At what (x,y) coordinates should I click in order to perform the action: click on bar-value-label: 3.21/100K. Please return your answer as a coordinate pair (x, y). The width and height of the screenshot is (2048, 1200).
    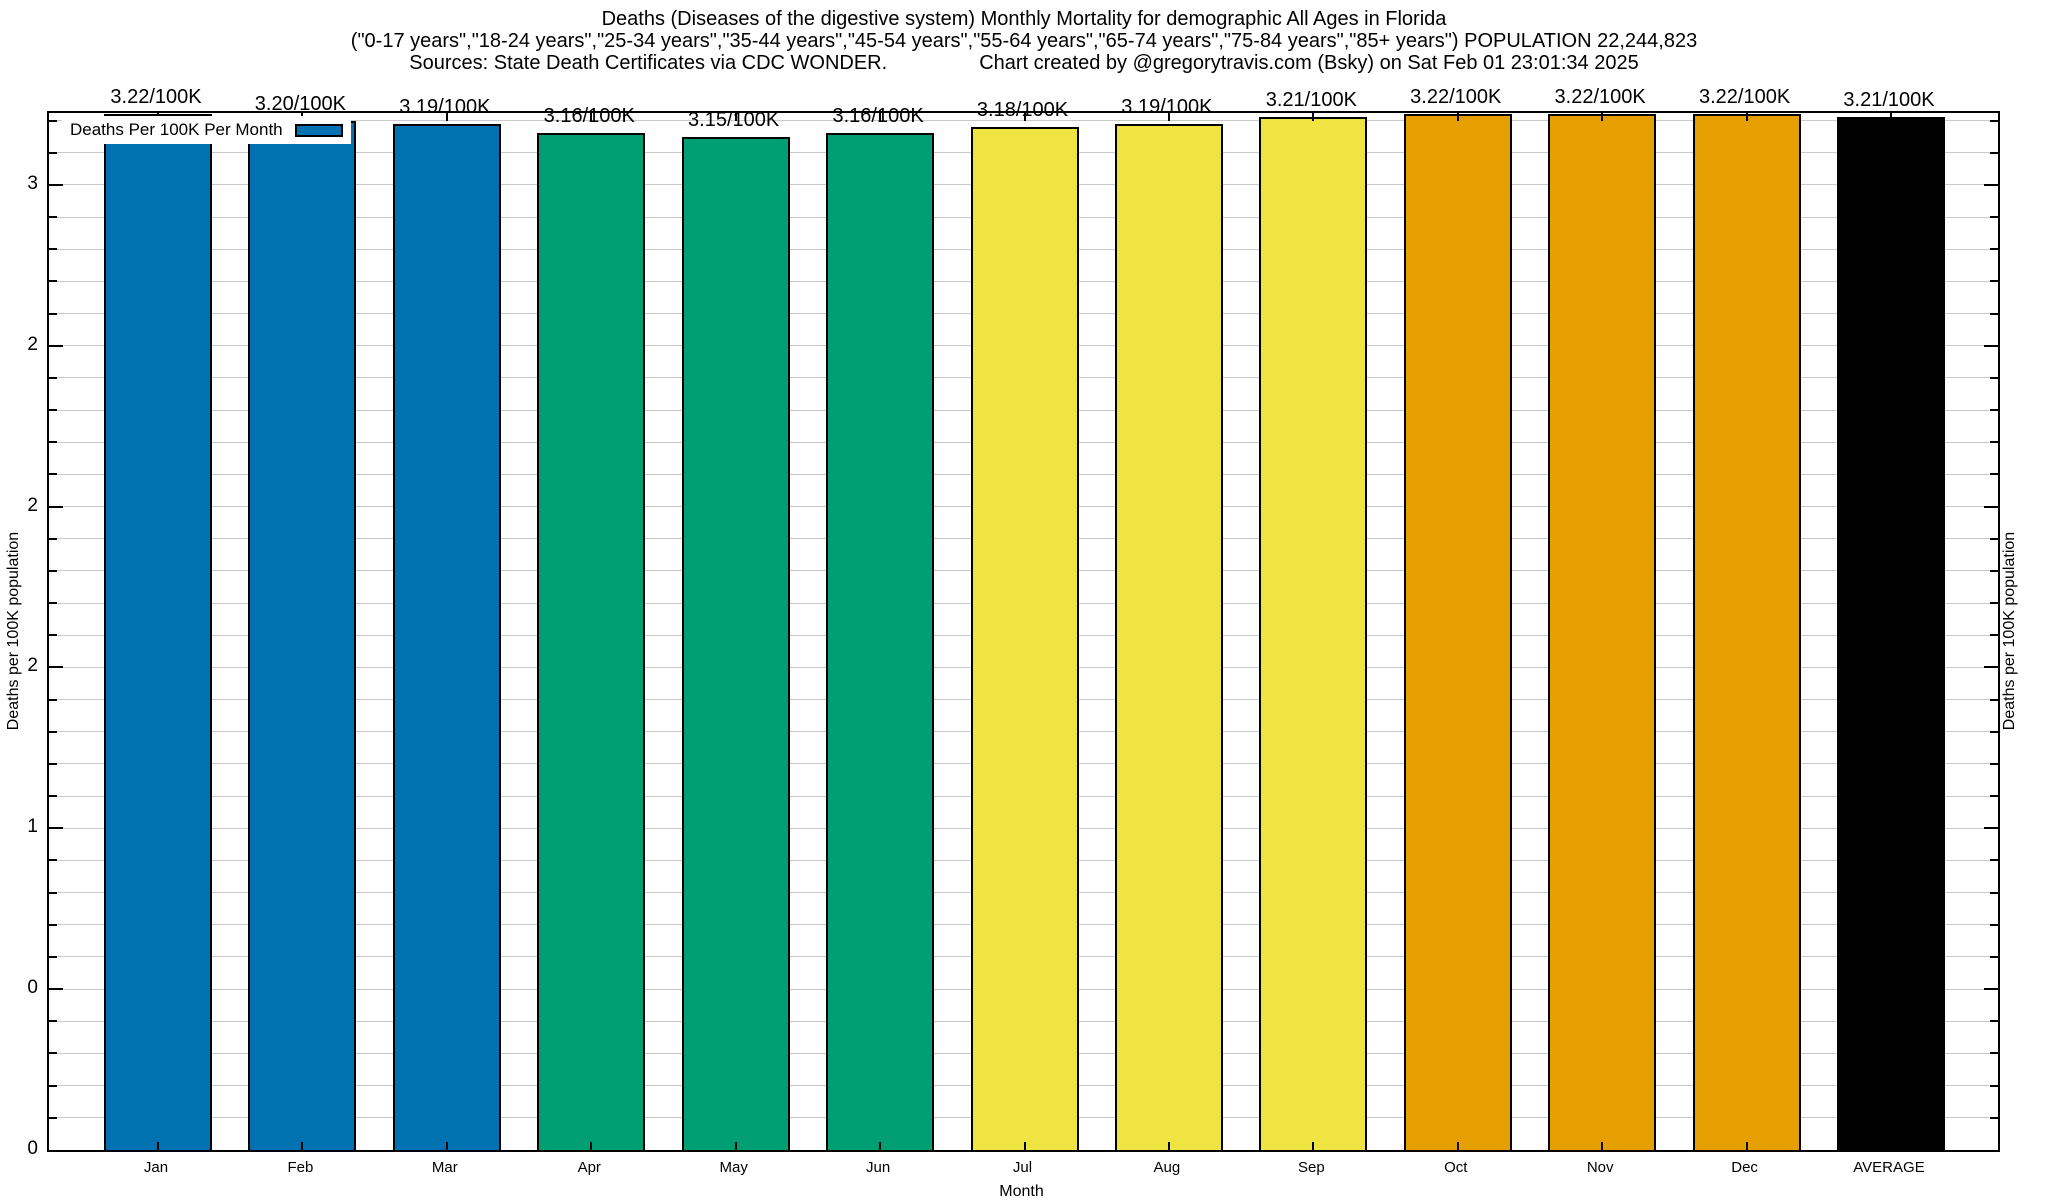
    Looking at the image, I should click on (1311, 100).